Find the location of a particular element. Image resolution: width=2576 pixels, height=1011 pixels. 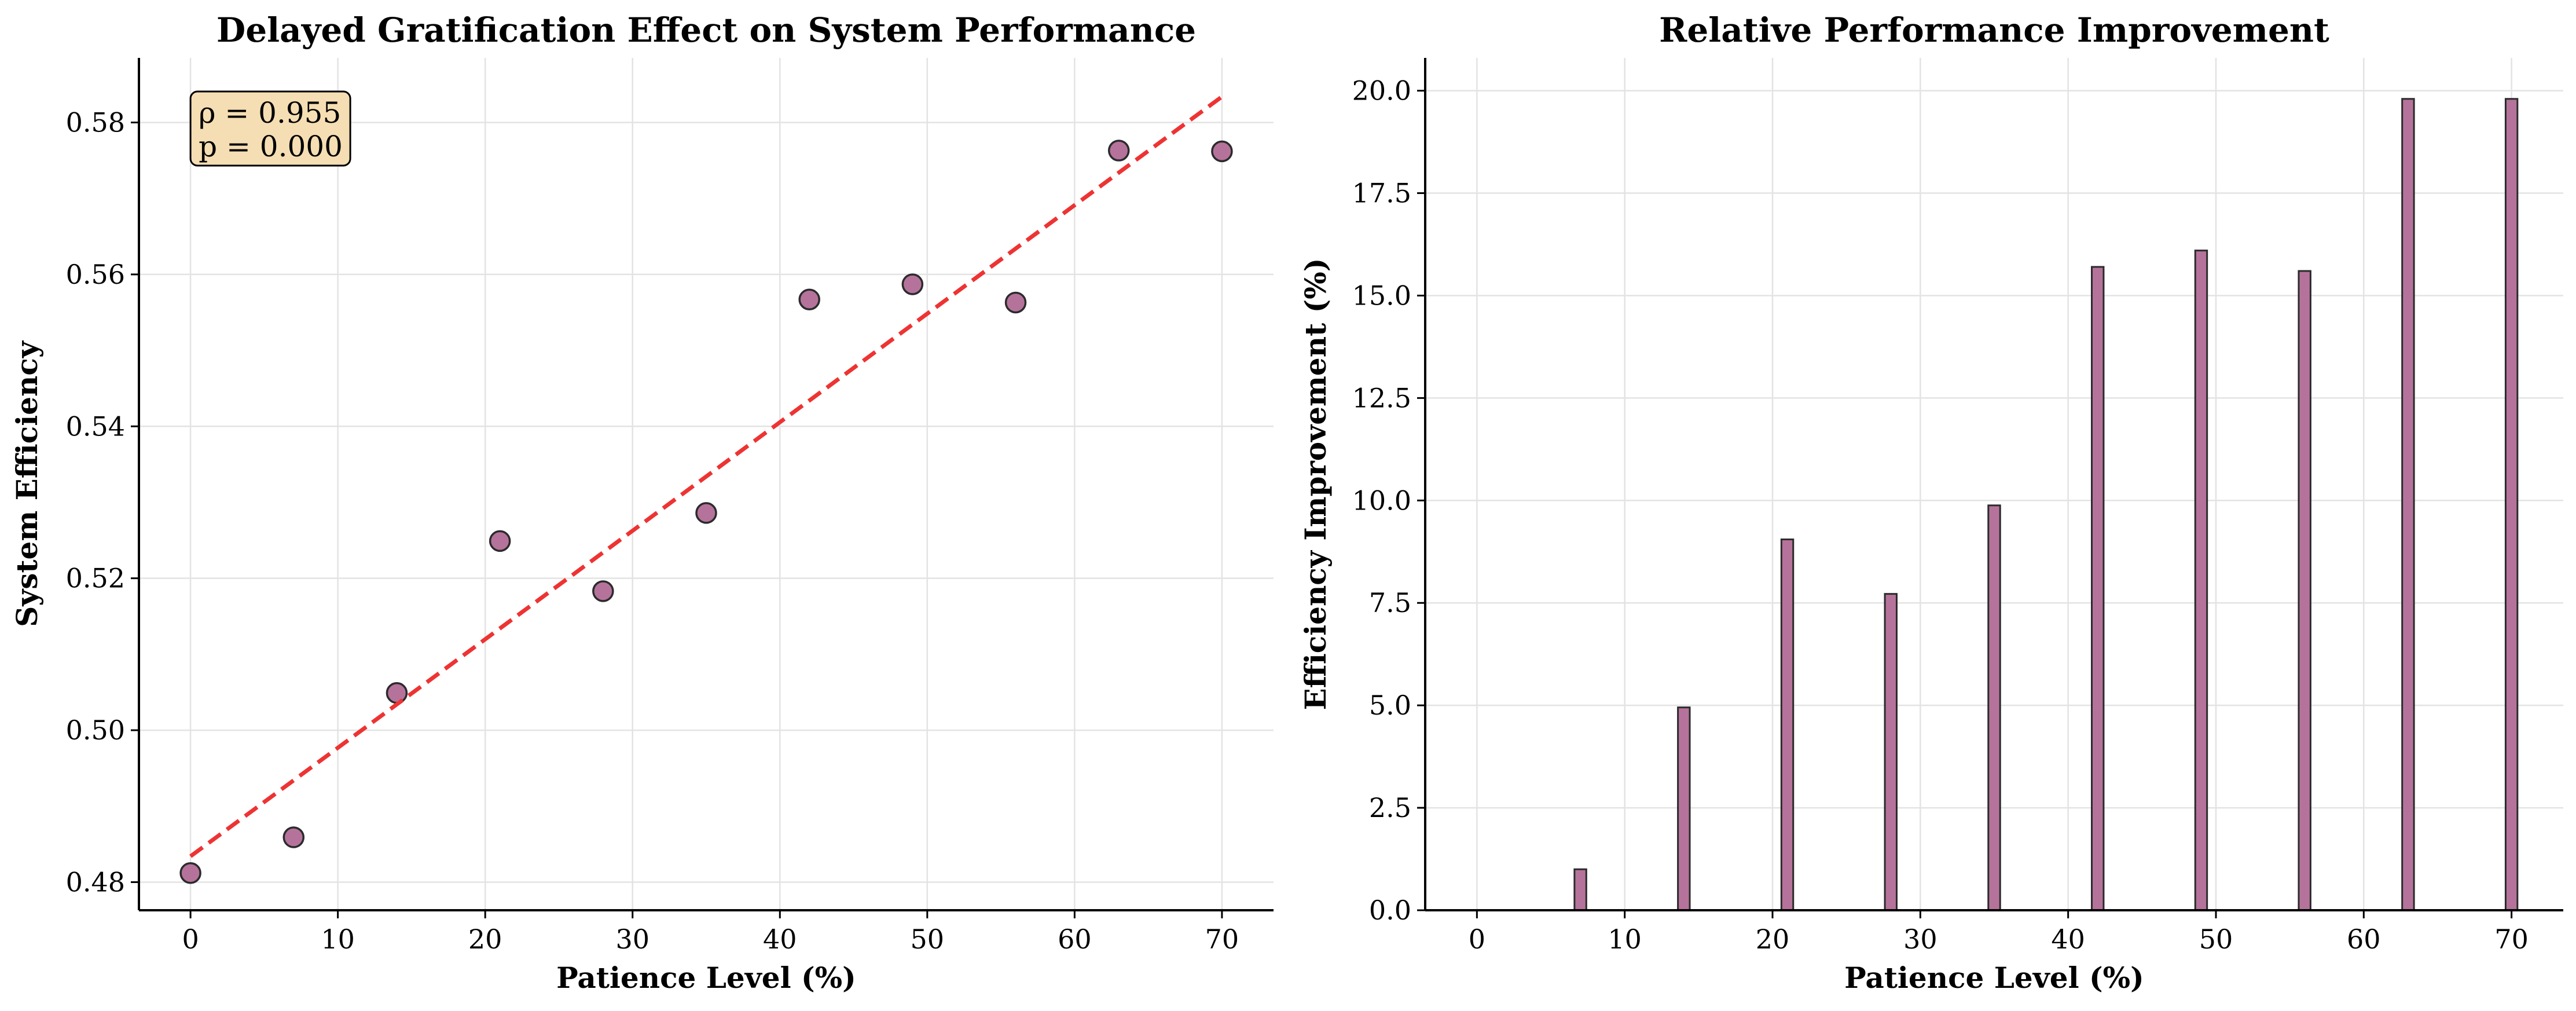

left-y-tick-label: 0.50 is located at coordinates (95, 730).